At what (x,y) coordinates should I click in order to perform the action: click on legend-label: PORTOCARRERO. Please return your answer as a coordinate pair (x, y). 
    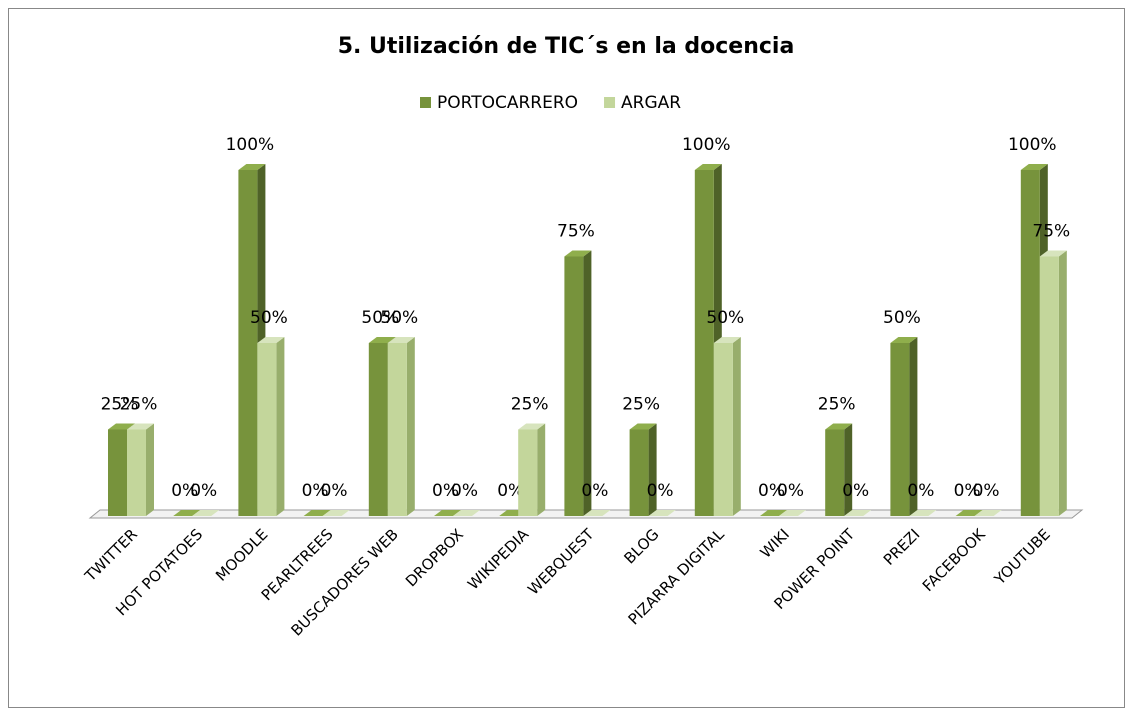
    Looking at the image, I should click on (507, 103).